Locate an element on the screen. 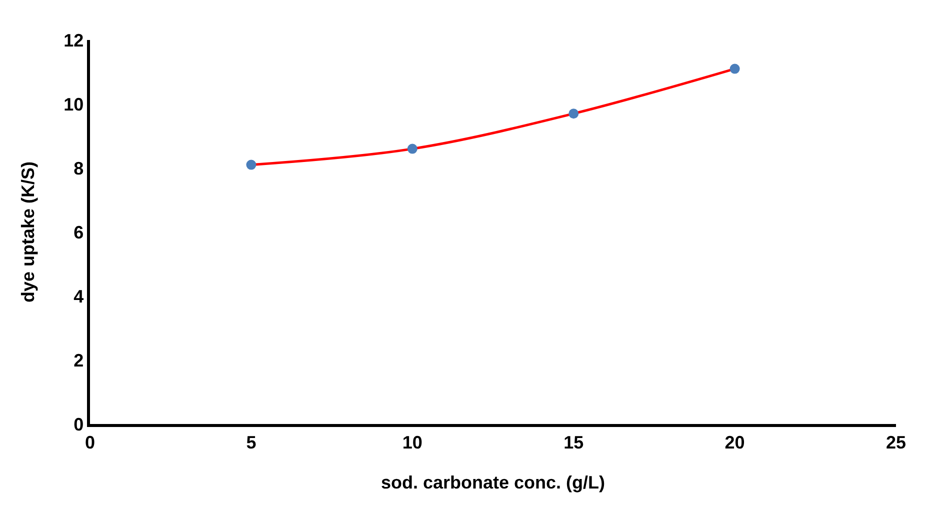  x-tick-label: 10 is located at coordinates (412, 442).